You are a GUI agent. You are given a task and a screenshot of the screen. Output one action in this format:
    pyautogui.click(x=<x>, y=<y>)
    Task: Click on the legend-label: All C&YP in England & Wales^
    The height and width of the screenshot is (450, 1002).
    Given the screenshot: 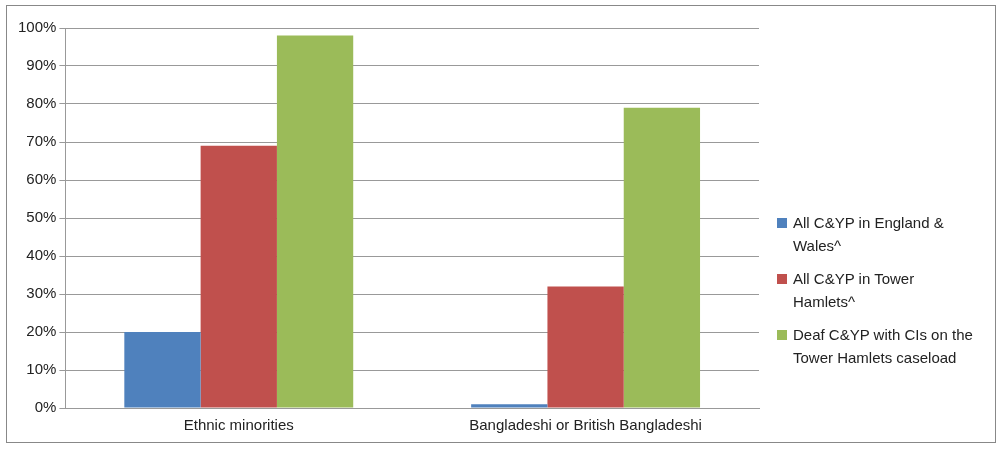 What is the action you would take?
    pyautogui.click(x=869, y=234)
    